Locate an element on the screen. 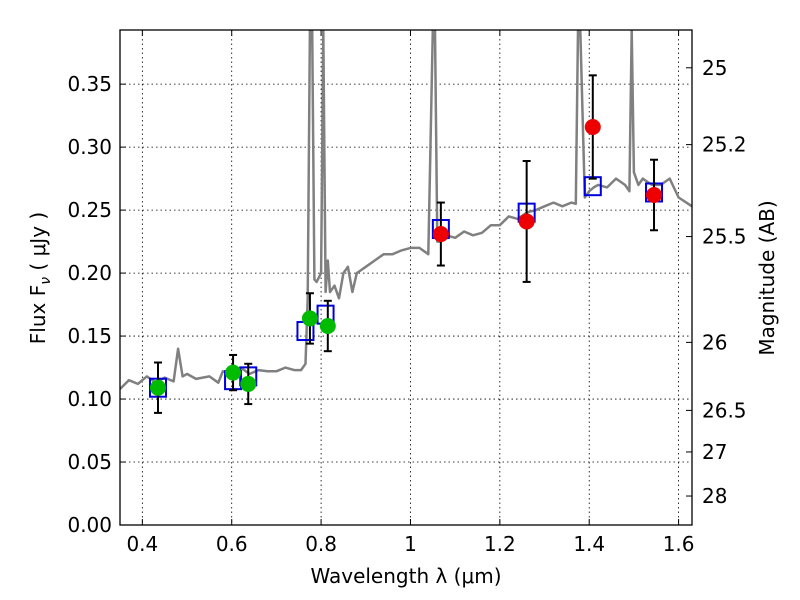 This screenshot has width=800, height=600. x-axis-label: Wavelength λ (μm) is located at coordinates (405, 576).